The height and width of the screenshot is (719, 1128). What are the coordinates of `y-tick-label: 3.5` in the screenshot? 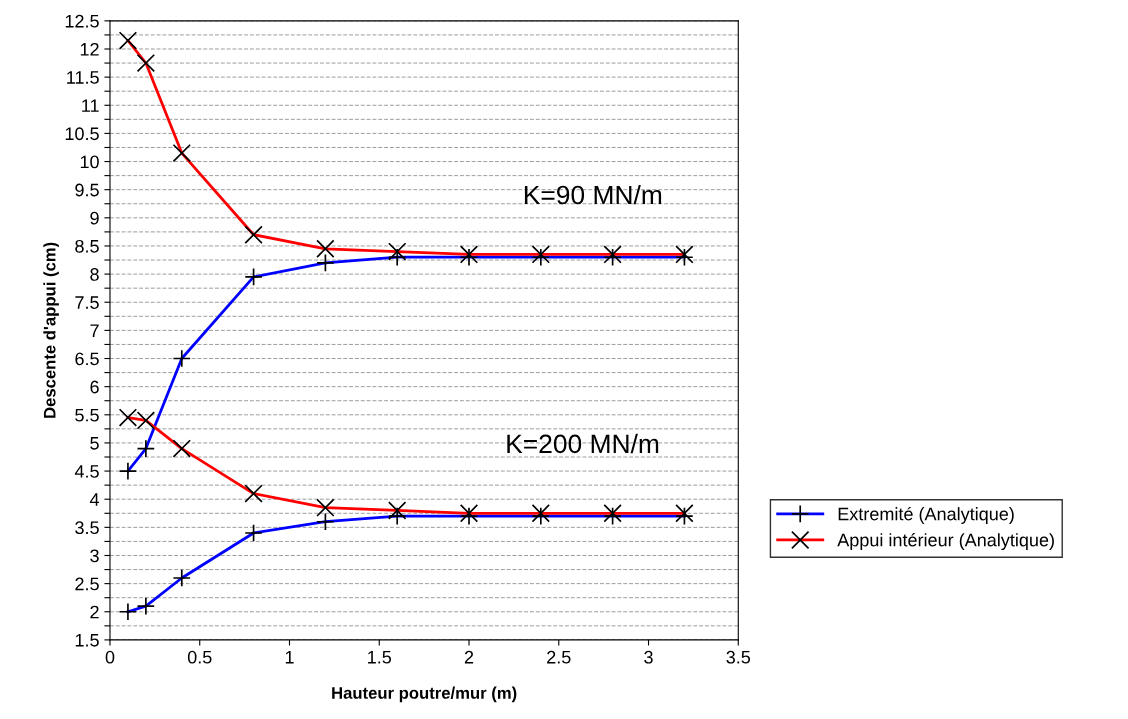 It's located at (87, 528).